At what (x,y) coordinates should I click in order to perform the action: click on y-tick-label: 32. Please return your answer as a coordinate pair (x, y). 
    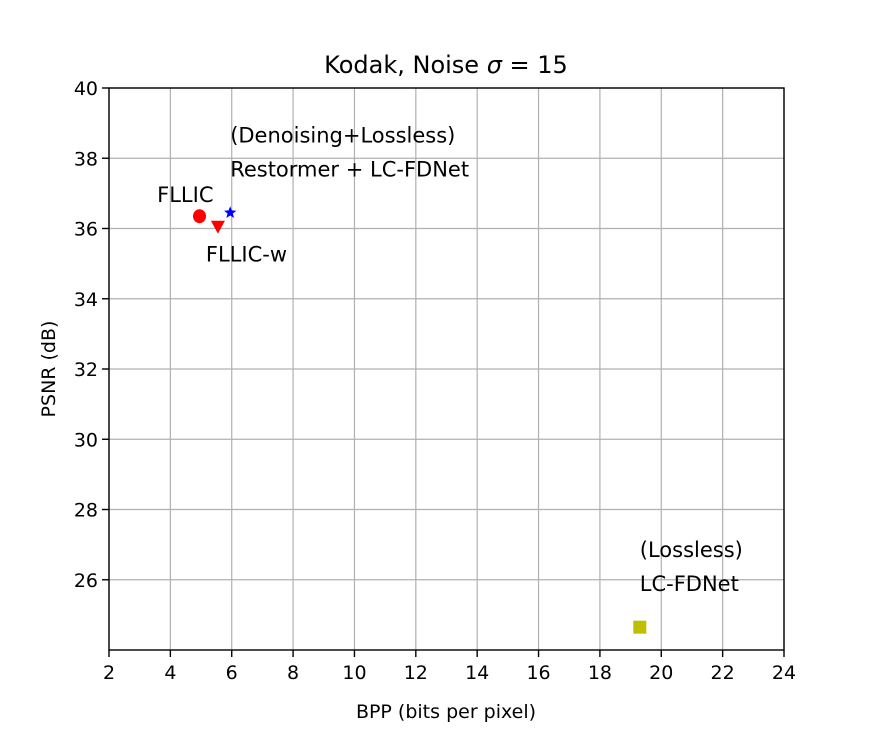
    Looking at the image, I should click on (86, 370).